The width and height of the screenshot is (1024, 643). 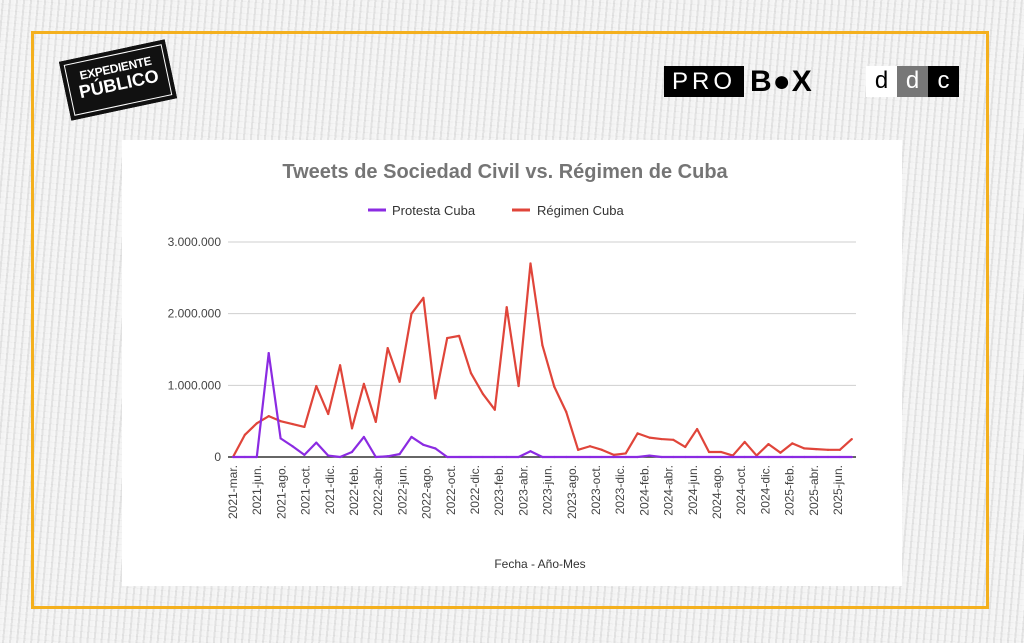 What do you see at coordinates (427, 492) in the screenshot?
I see `x-tick-label: 2022-ago.` at bounding box center [427, 492].